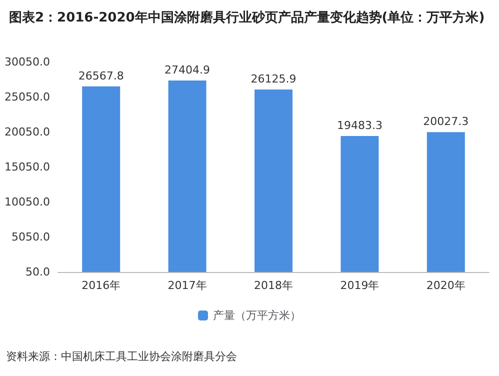  Describe the element at coordinates (187, 70) in the screenshot. I see `data-label: 27404.9` at that location.